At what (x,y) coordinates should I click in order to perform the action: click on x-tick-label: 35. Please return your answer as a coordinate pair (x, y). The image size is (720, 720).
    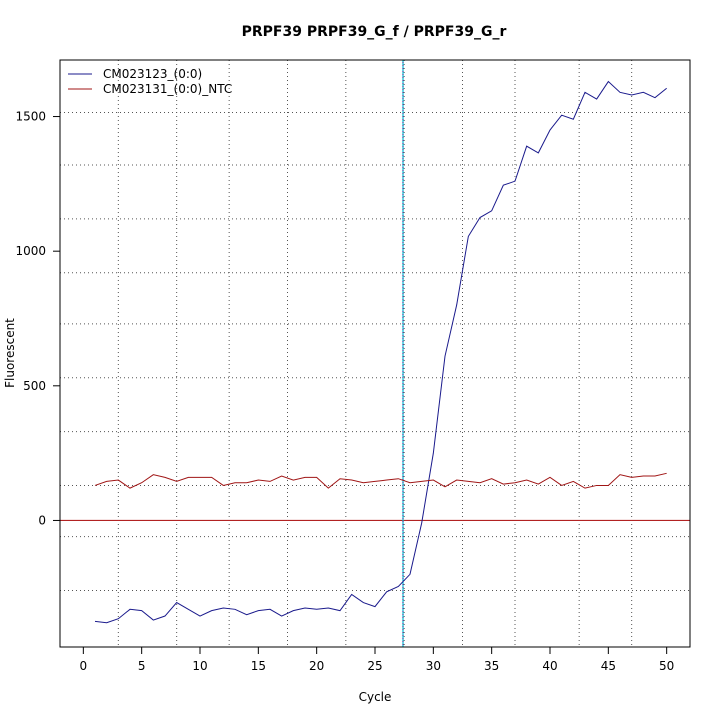
    Looking at the image, I should click on (491, 666).